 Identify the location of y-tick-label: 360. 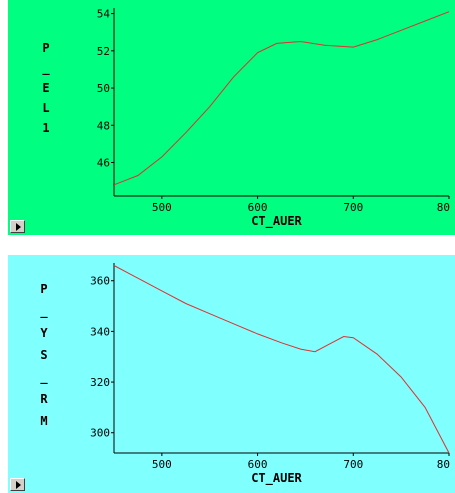
(100, 281).